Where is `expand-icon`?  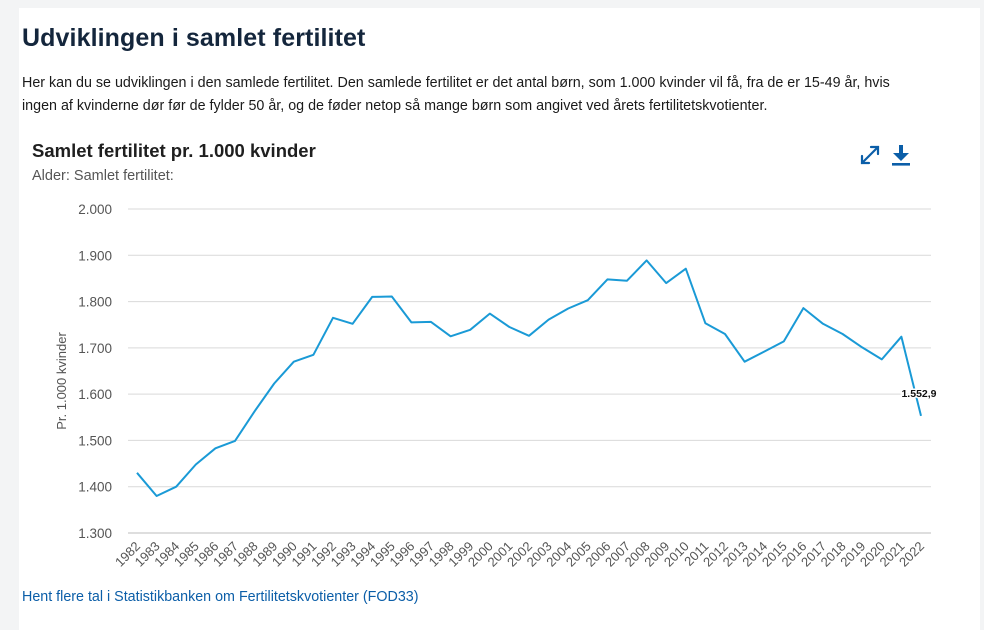 expand-icon is located at coordinates (870, 155).